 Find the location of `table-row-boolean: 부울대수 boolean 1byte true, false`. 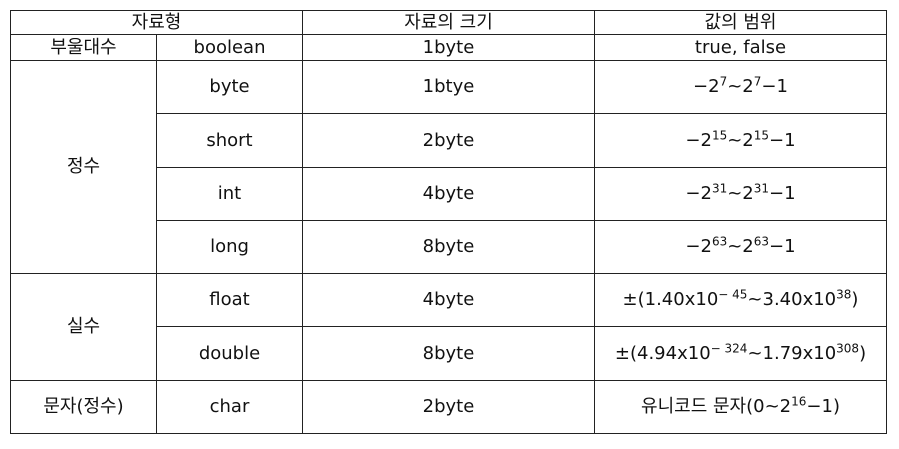

table-row-boolean: 부울대수 boolean 1byte true, false is located at coordinates (448, 48).